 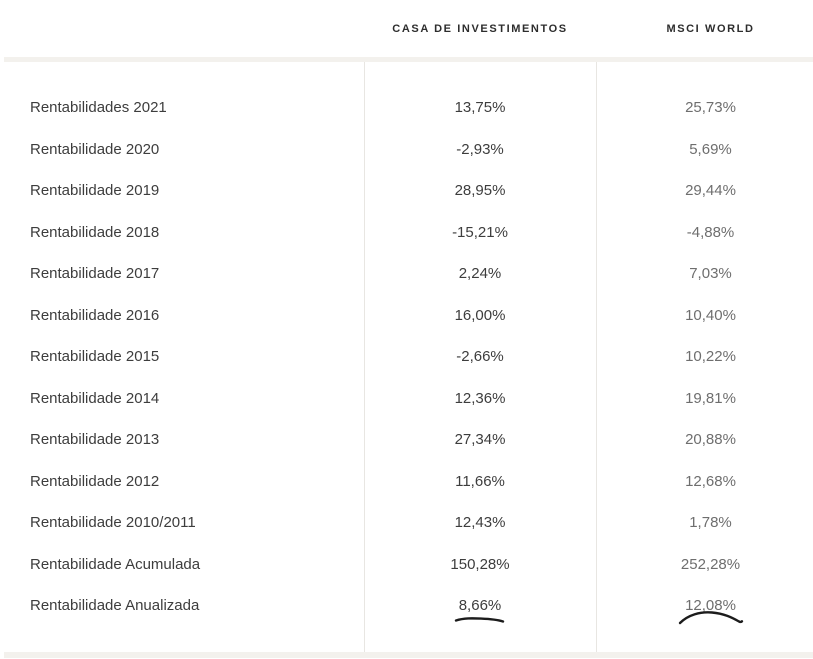 I want to click on value-text: 11,66%, so click(x=480, y=481).